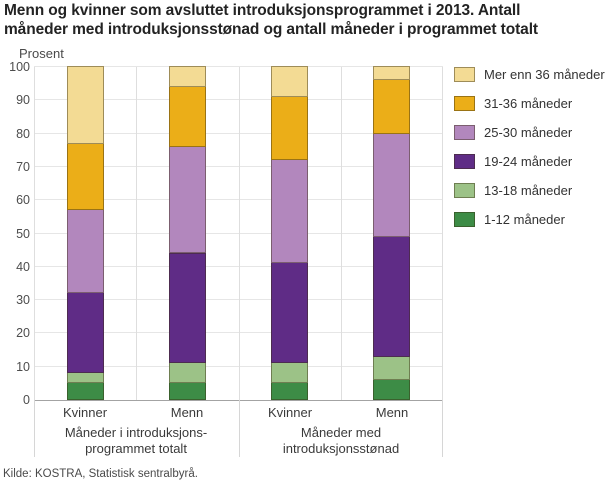 This screenshot has height=488, width=610. Describe the element at coordinates (23, 333) in the screenshot. I see `y-tick-label: 20` at that location.